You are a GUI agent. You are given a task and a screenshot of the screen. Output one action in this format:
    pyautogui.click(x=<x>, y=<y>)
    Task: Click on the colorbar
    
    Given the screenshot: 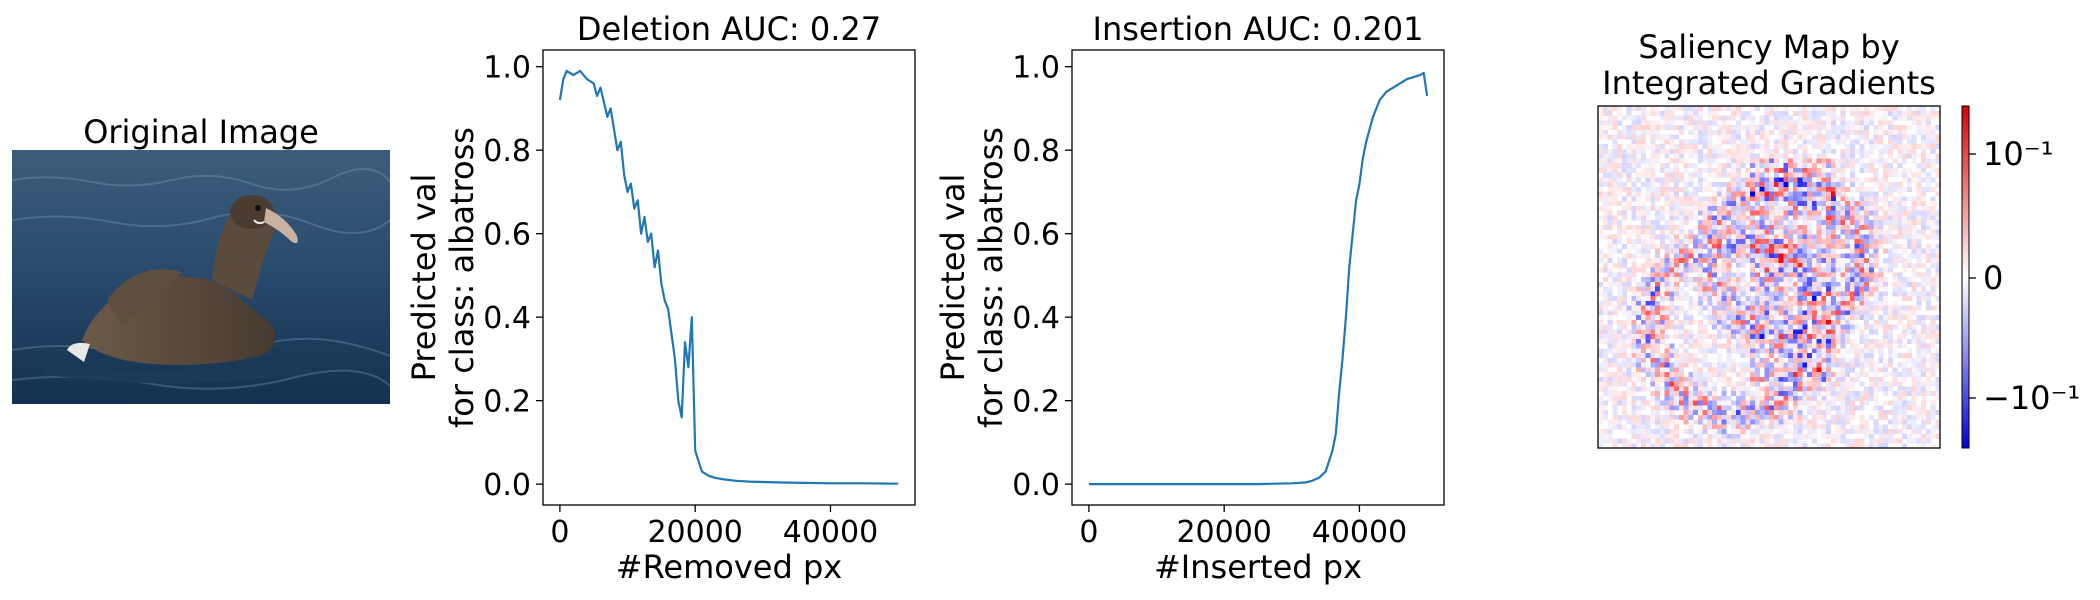 What is the action you would take?
    pyautogui.click(x=1965, y=277)
    